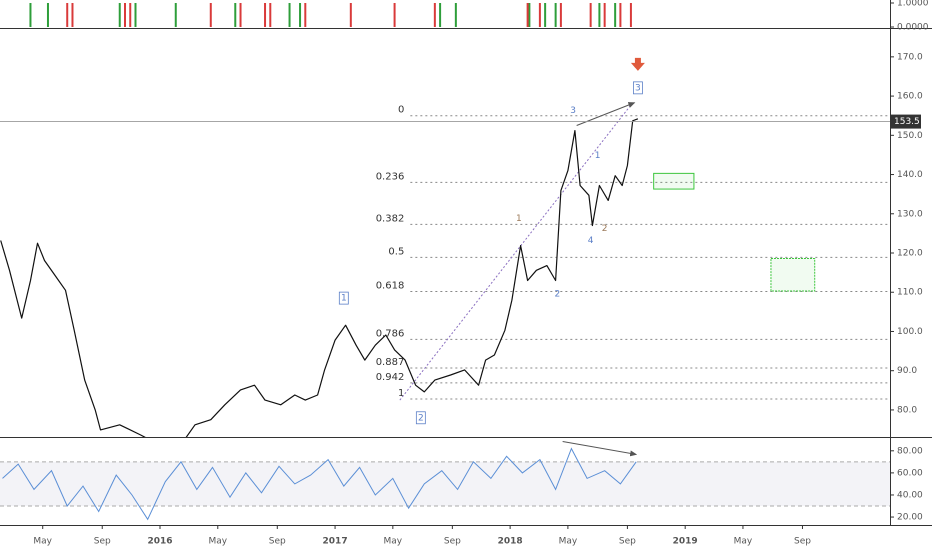  Describe the element at coordinates (910, 175) in the screenshot. I see `y-tick-label: 140.0` at that location.